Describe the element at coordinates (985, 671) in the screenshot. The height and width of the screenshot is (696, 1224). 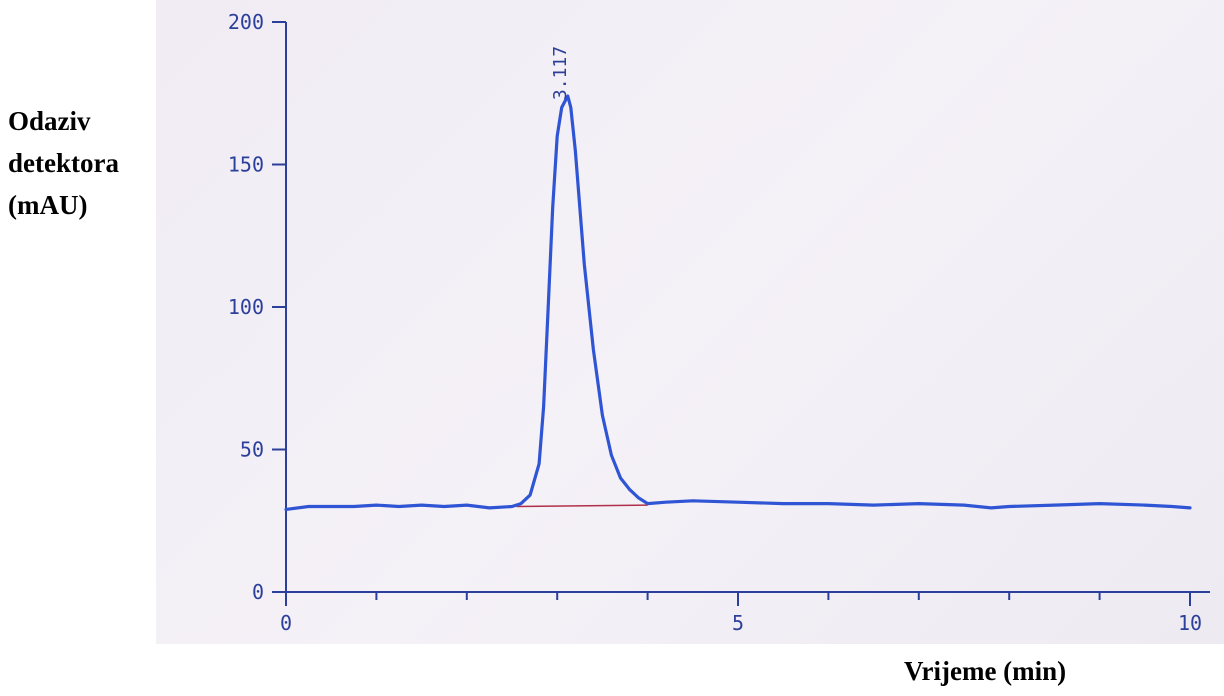
I see `x-axis-label: Vrijeme (min)` at that location.